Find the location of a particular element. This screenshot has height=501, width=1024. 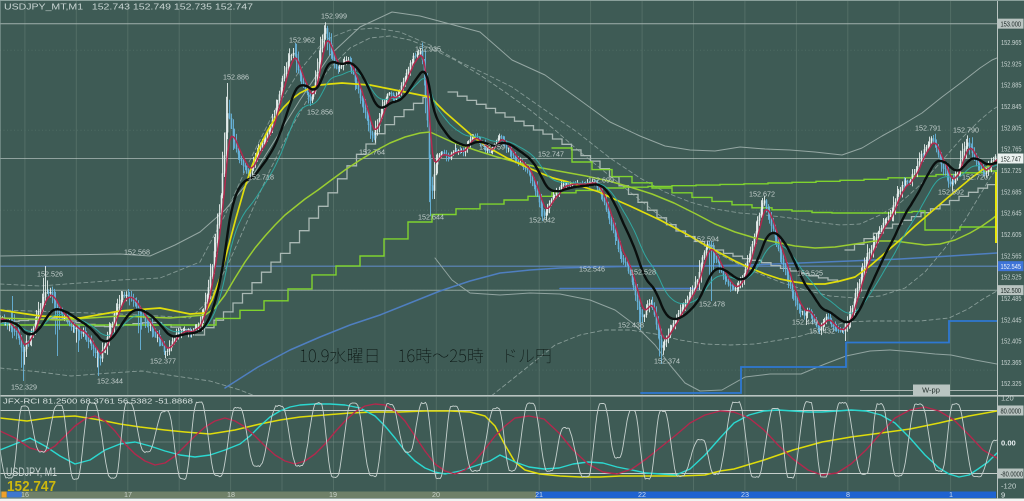

svg-text: 152.672 is located at coordinates (762, 194).